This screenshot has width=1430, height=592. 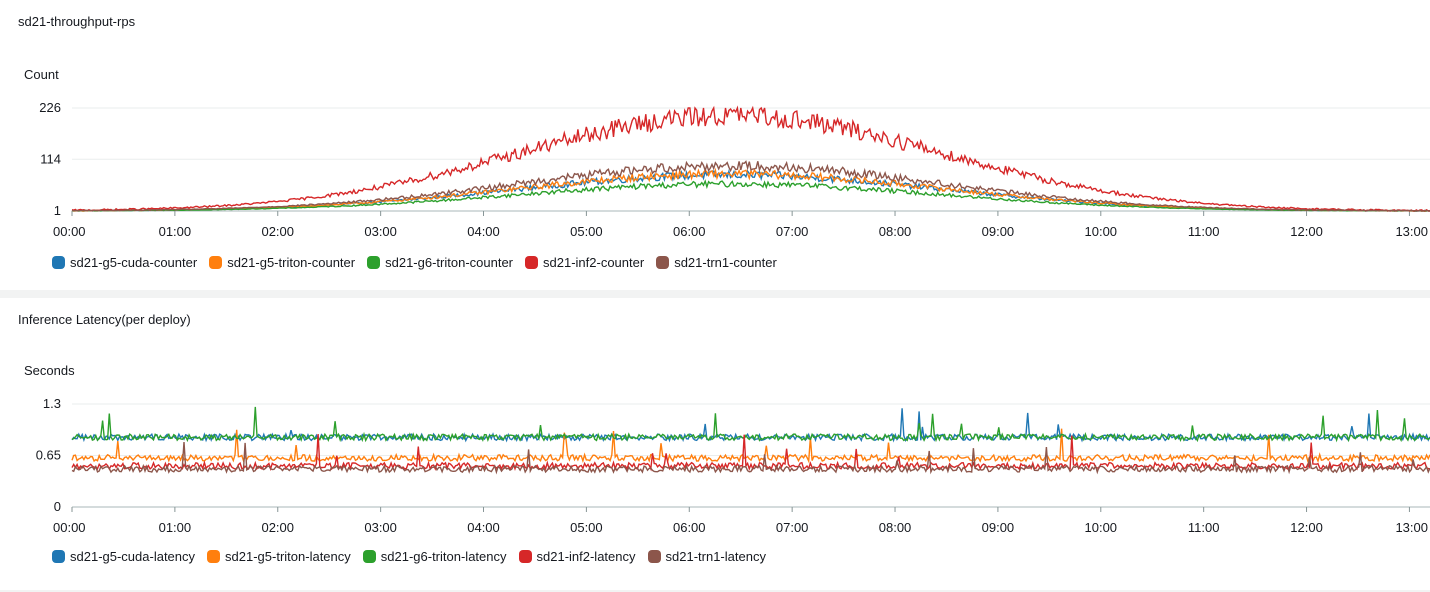 What do you see at coordinates (449, 262) in the screenshot?
I see `legend-label: sd21-g6-triton-counter` at bounding box center [449, 262].